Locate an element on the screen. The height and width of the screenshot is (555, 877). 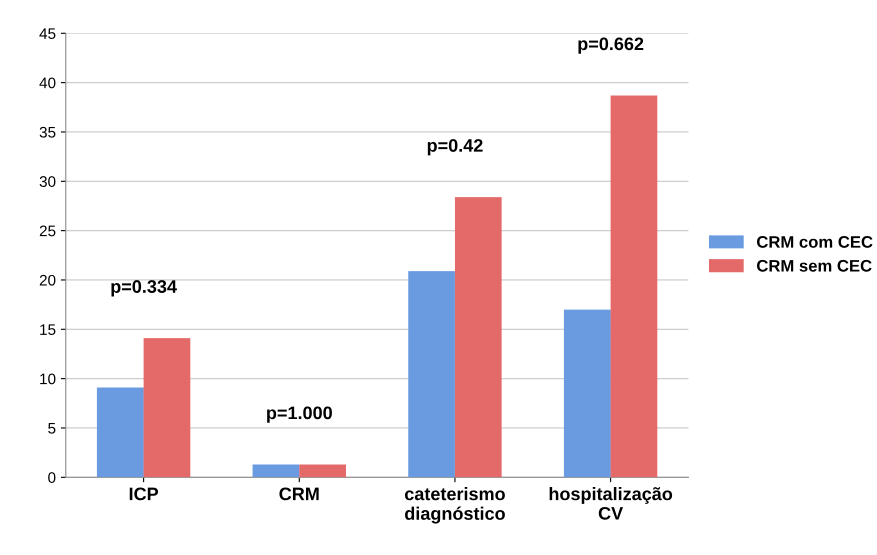
legend-label: CRM com CEC is located at coordinates (815, 242).